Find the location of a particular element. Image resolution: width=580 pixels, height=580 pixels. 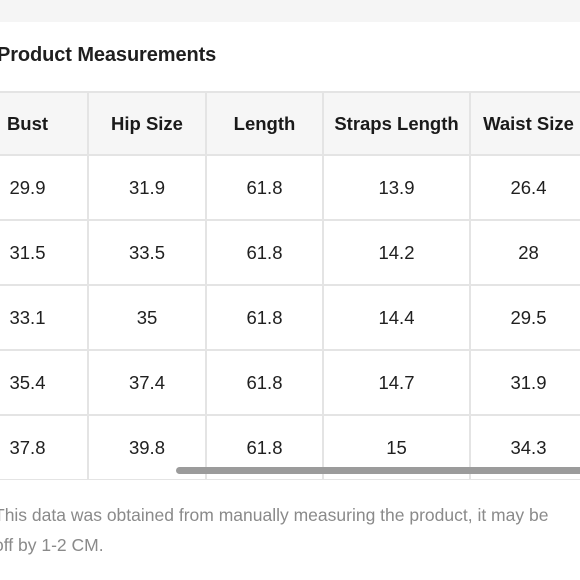

table-cell: 29.5 is located at coordinates (524, 317).